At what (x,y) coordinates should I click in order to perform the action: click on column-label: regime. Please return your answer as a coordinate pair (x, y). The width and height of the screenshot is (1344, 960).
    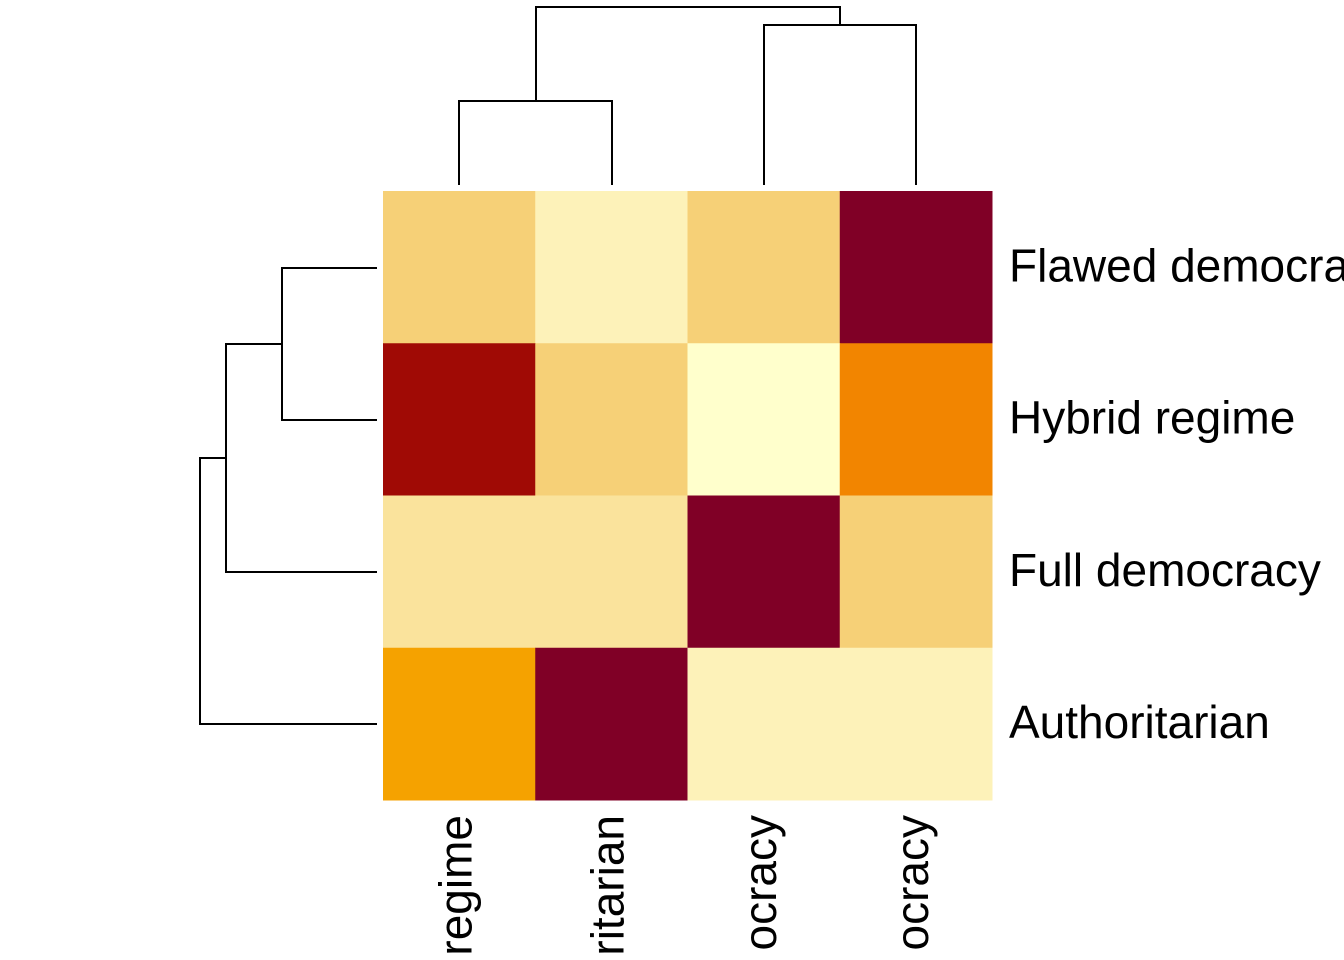
    Looking at the image, I should click on (455, 885).